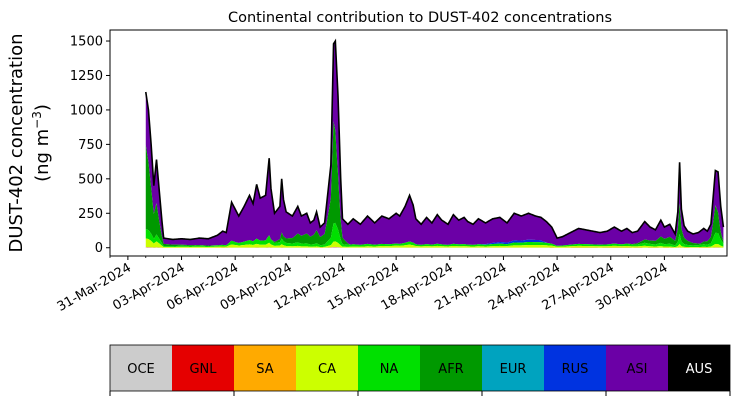  I want to click on y-axis-label-unit-exponent: −3, so click(37, 120).